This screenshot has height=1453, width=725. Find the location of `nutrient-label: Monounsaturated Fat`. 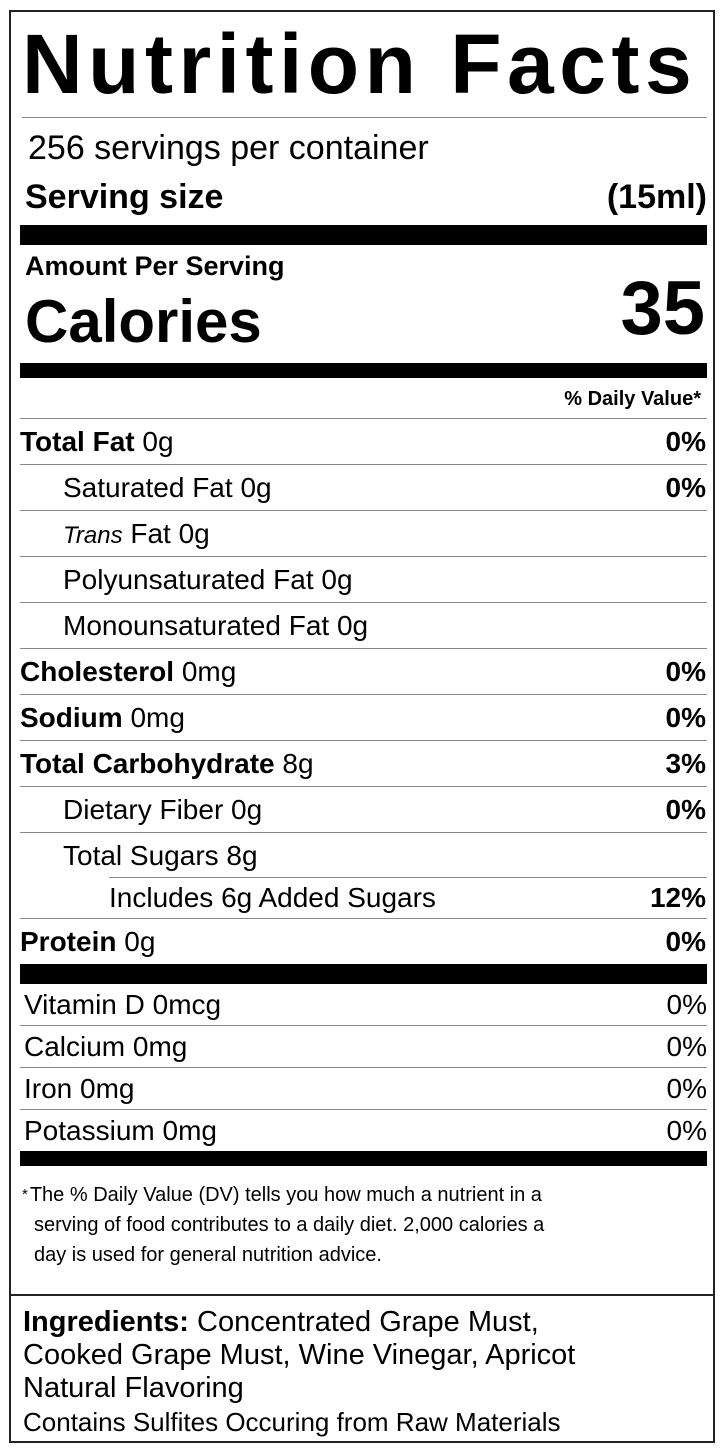

nutrient-label: Monounsaturated Fat is located at coordinates (196, 625).